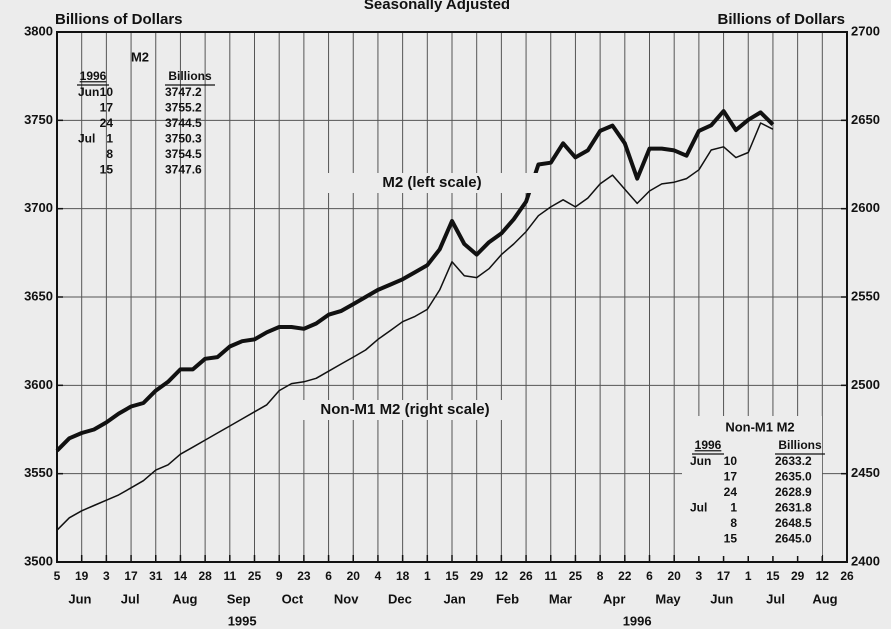  Describe the element at coordinates (865, 295) in the screenshot. I see `y2-tick-label: 2550` at that location.